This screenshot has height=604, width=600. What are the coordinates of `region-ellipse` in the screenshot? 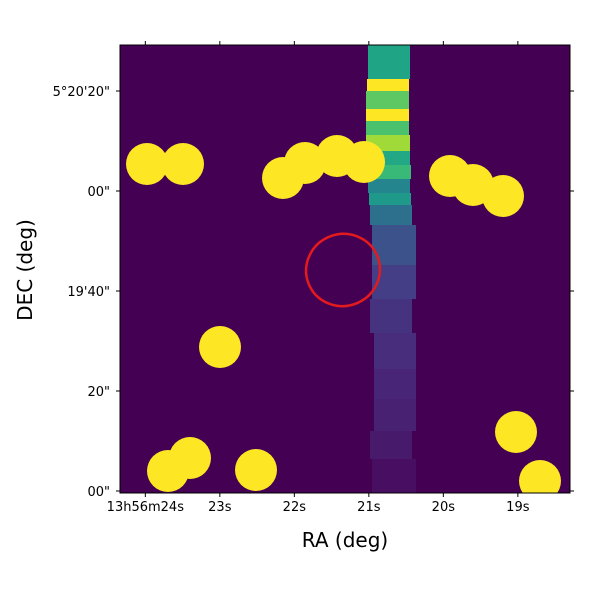 It's located at (343, 270).